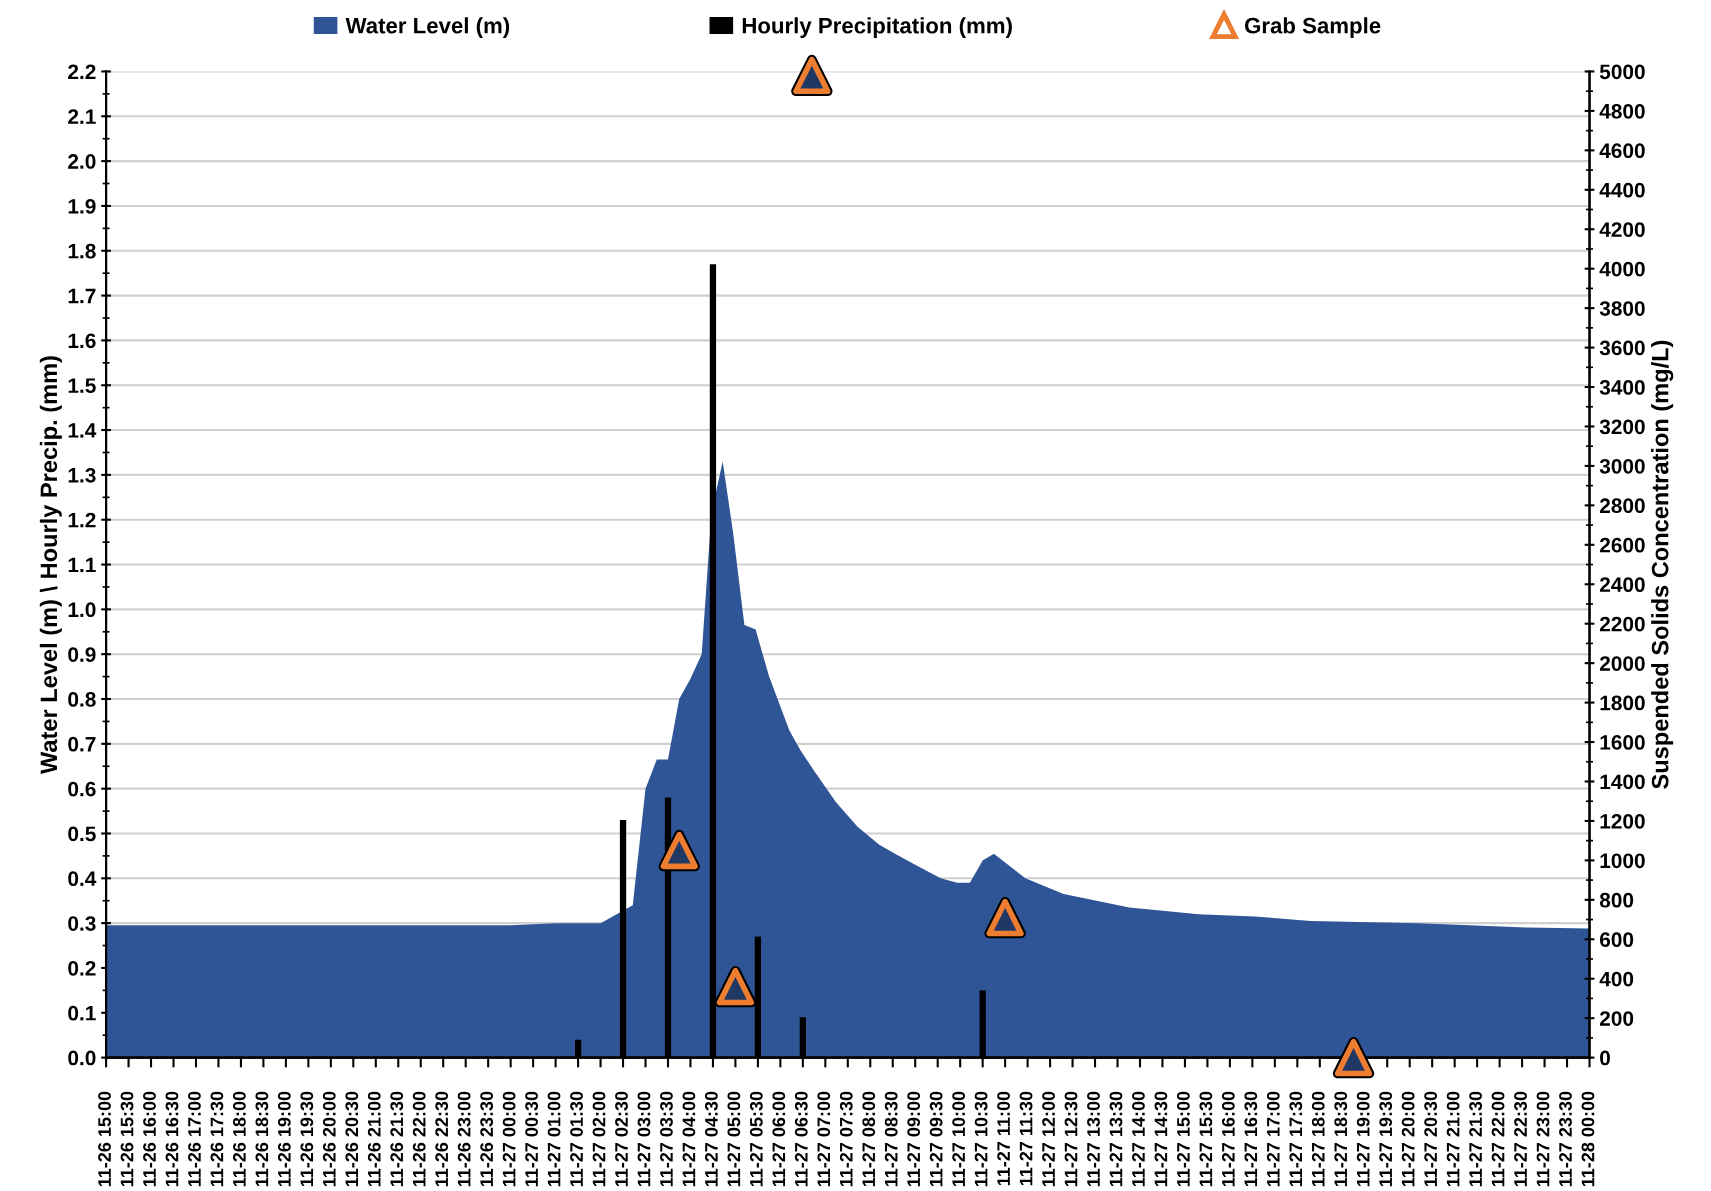 The image size is (1711, 1191). I want to click on y2-tick-label: 4200, so click(1622, 229).